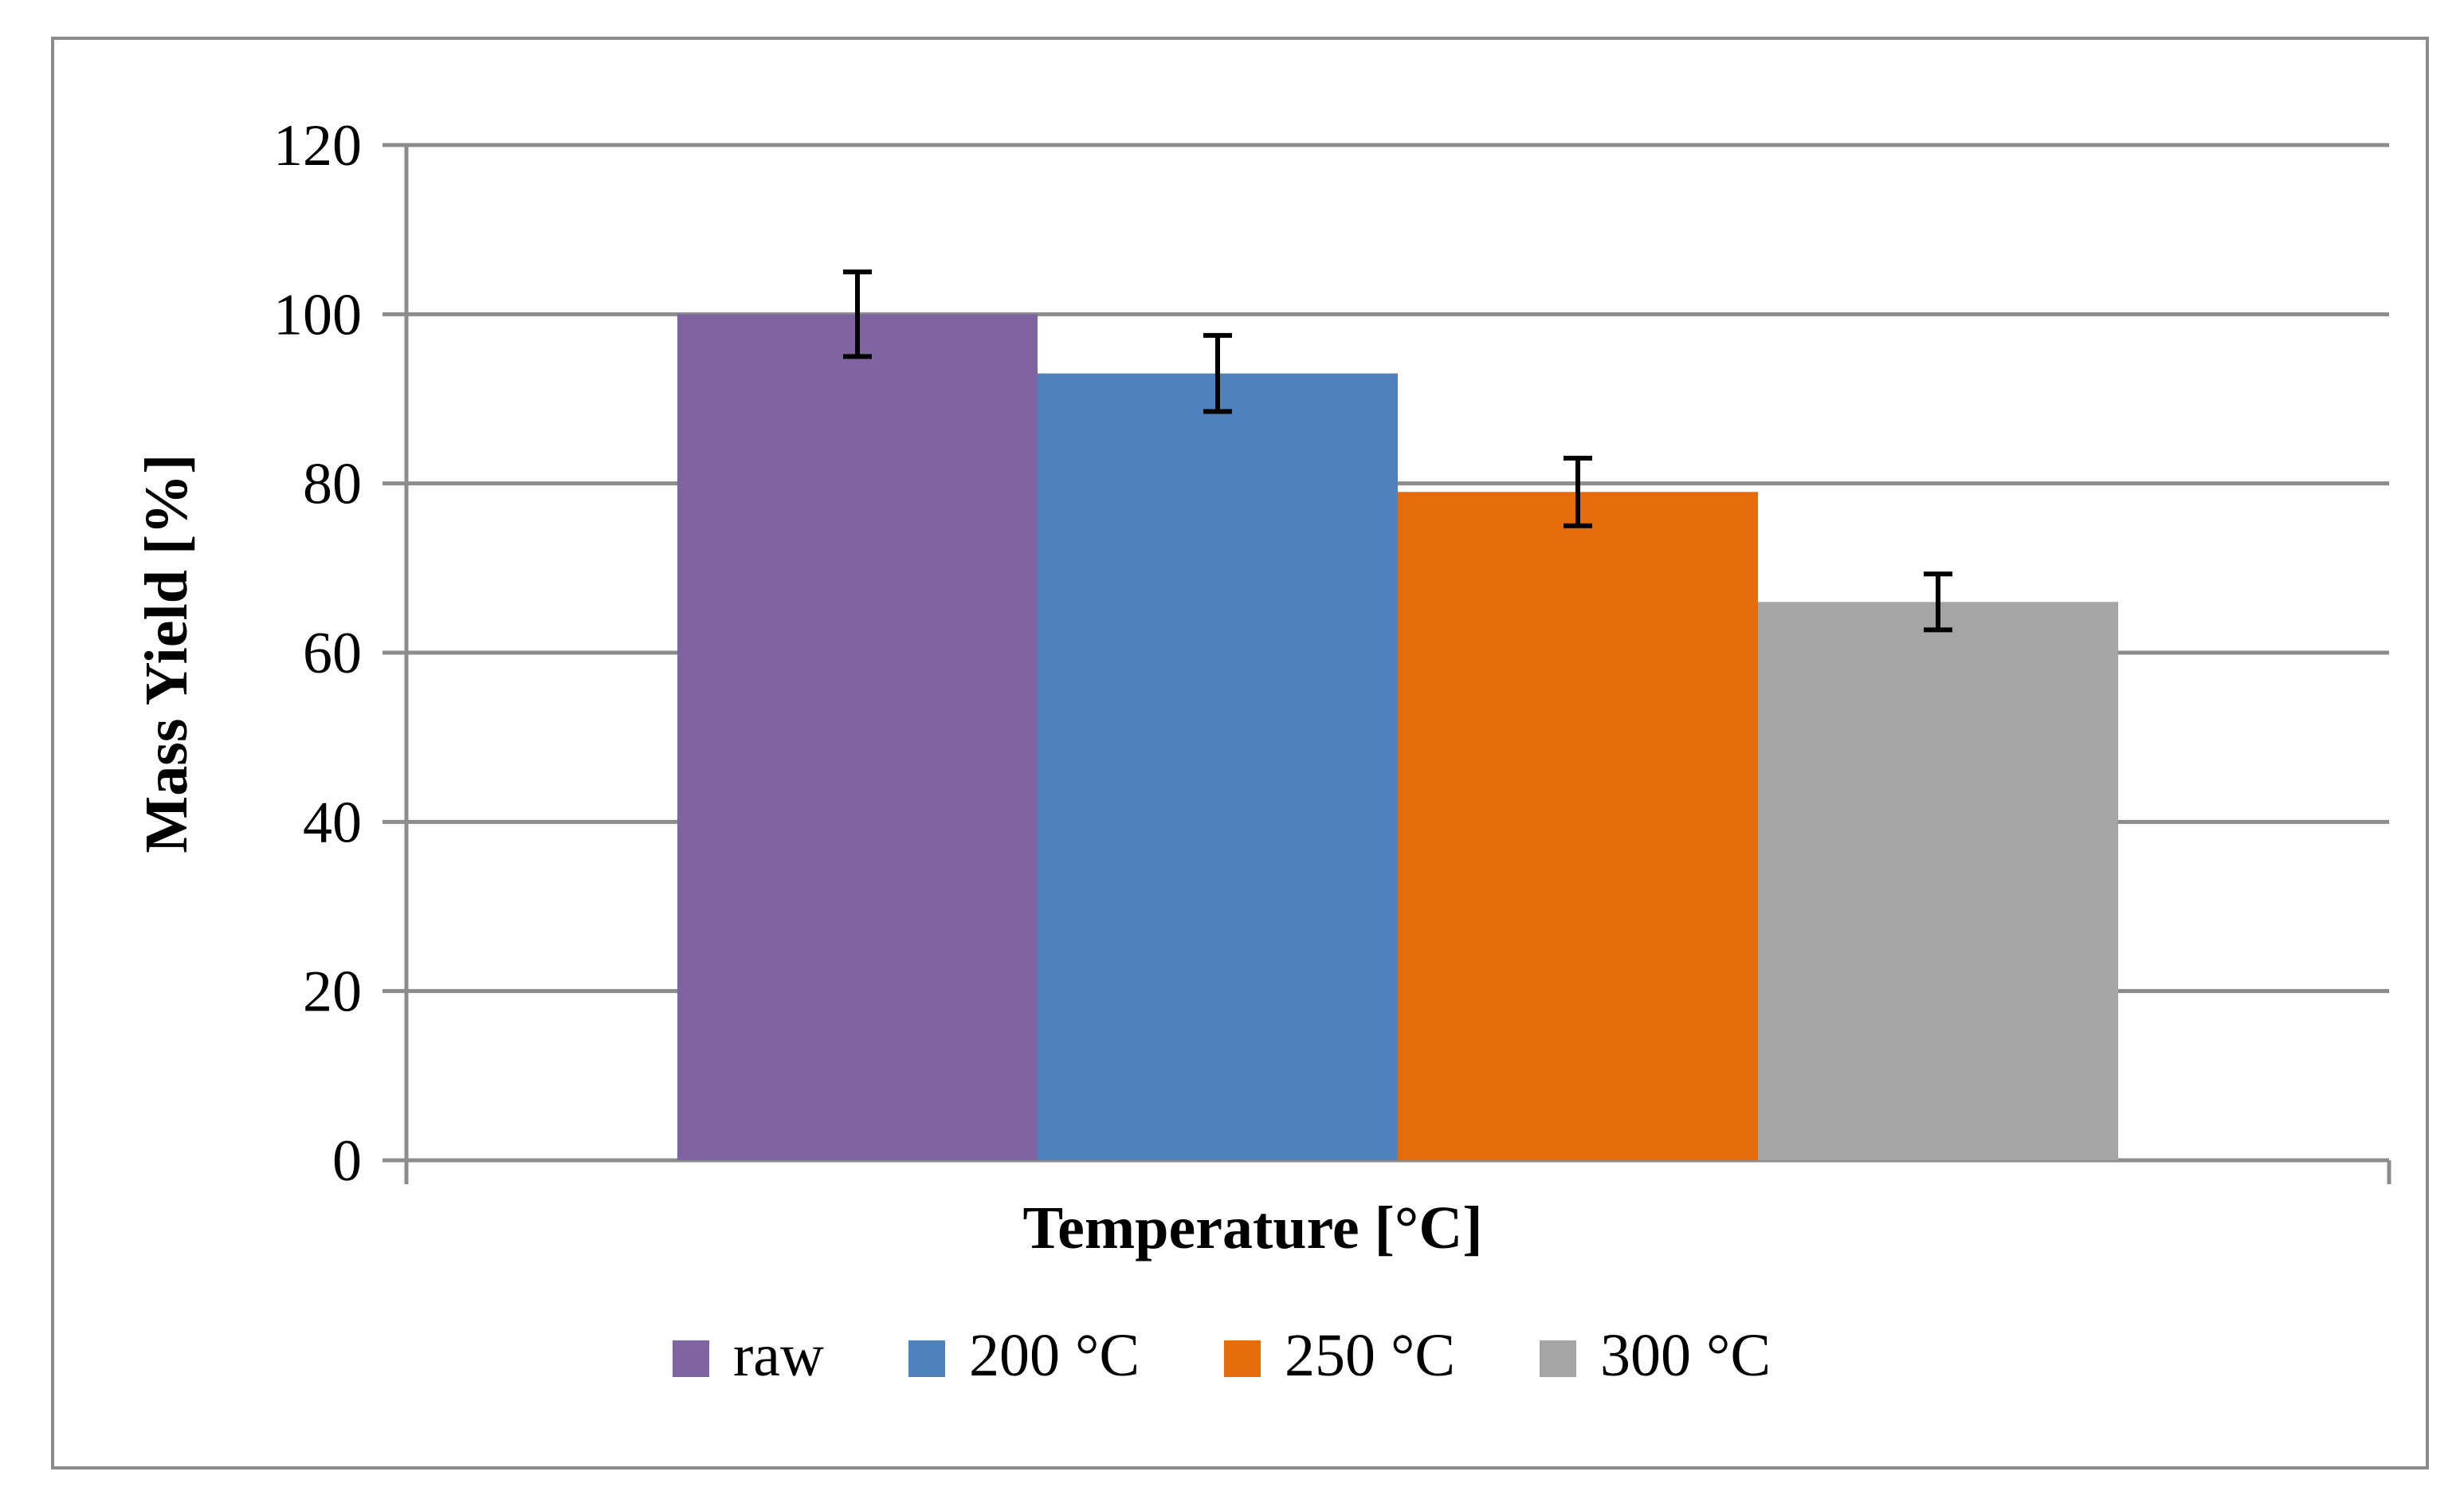  I want to click on bar-250-c, so click(1578, 826).